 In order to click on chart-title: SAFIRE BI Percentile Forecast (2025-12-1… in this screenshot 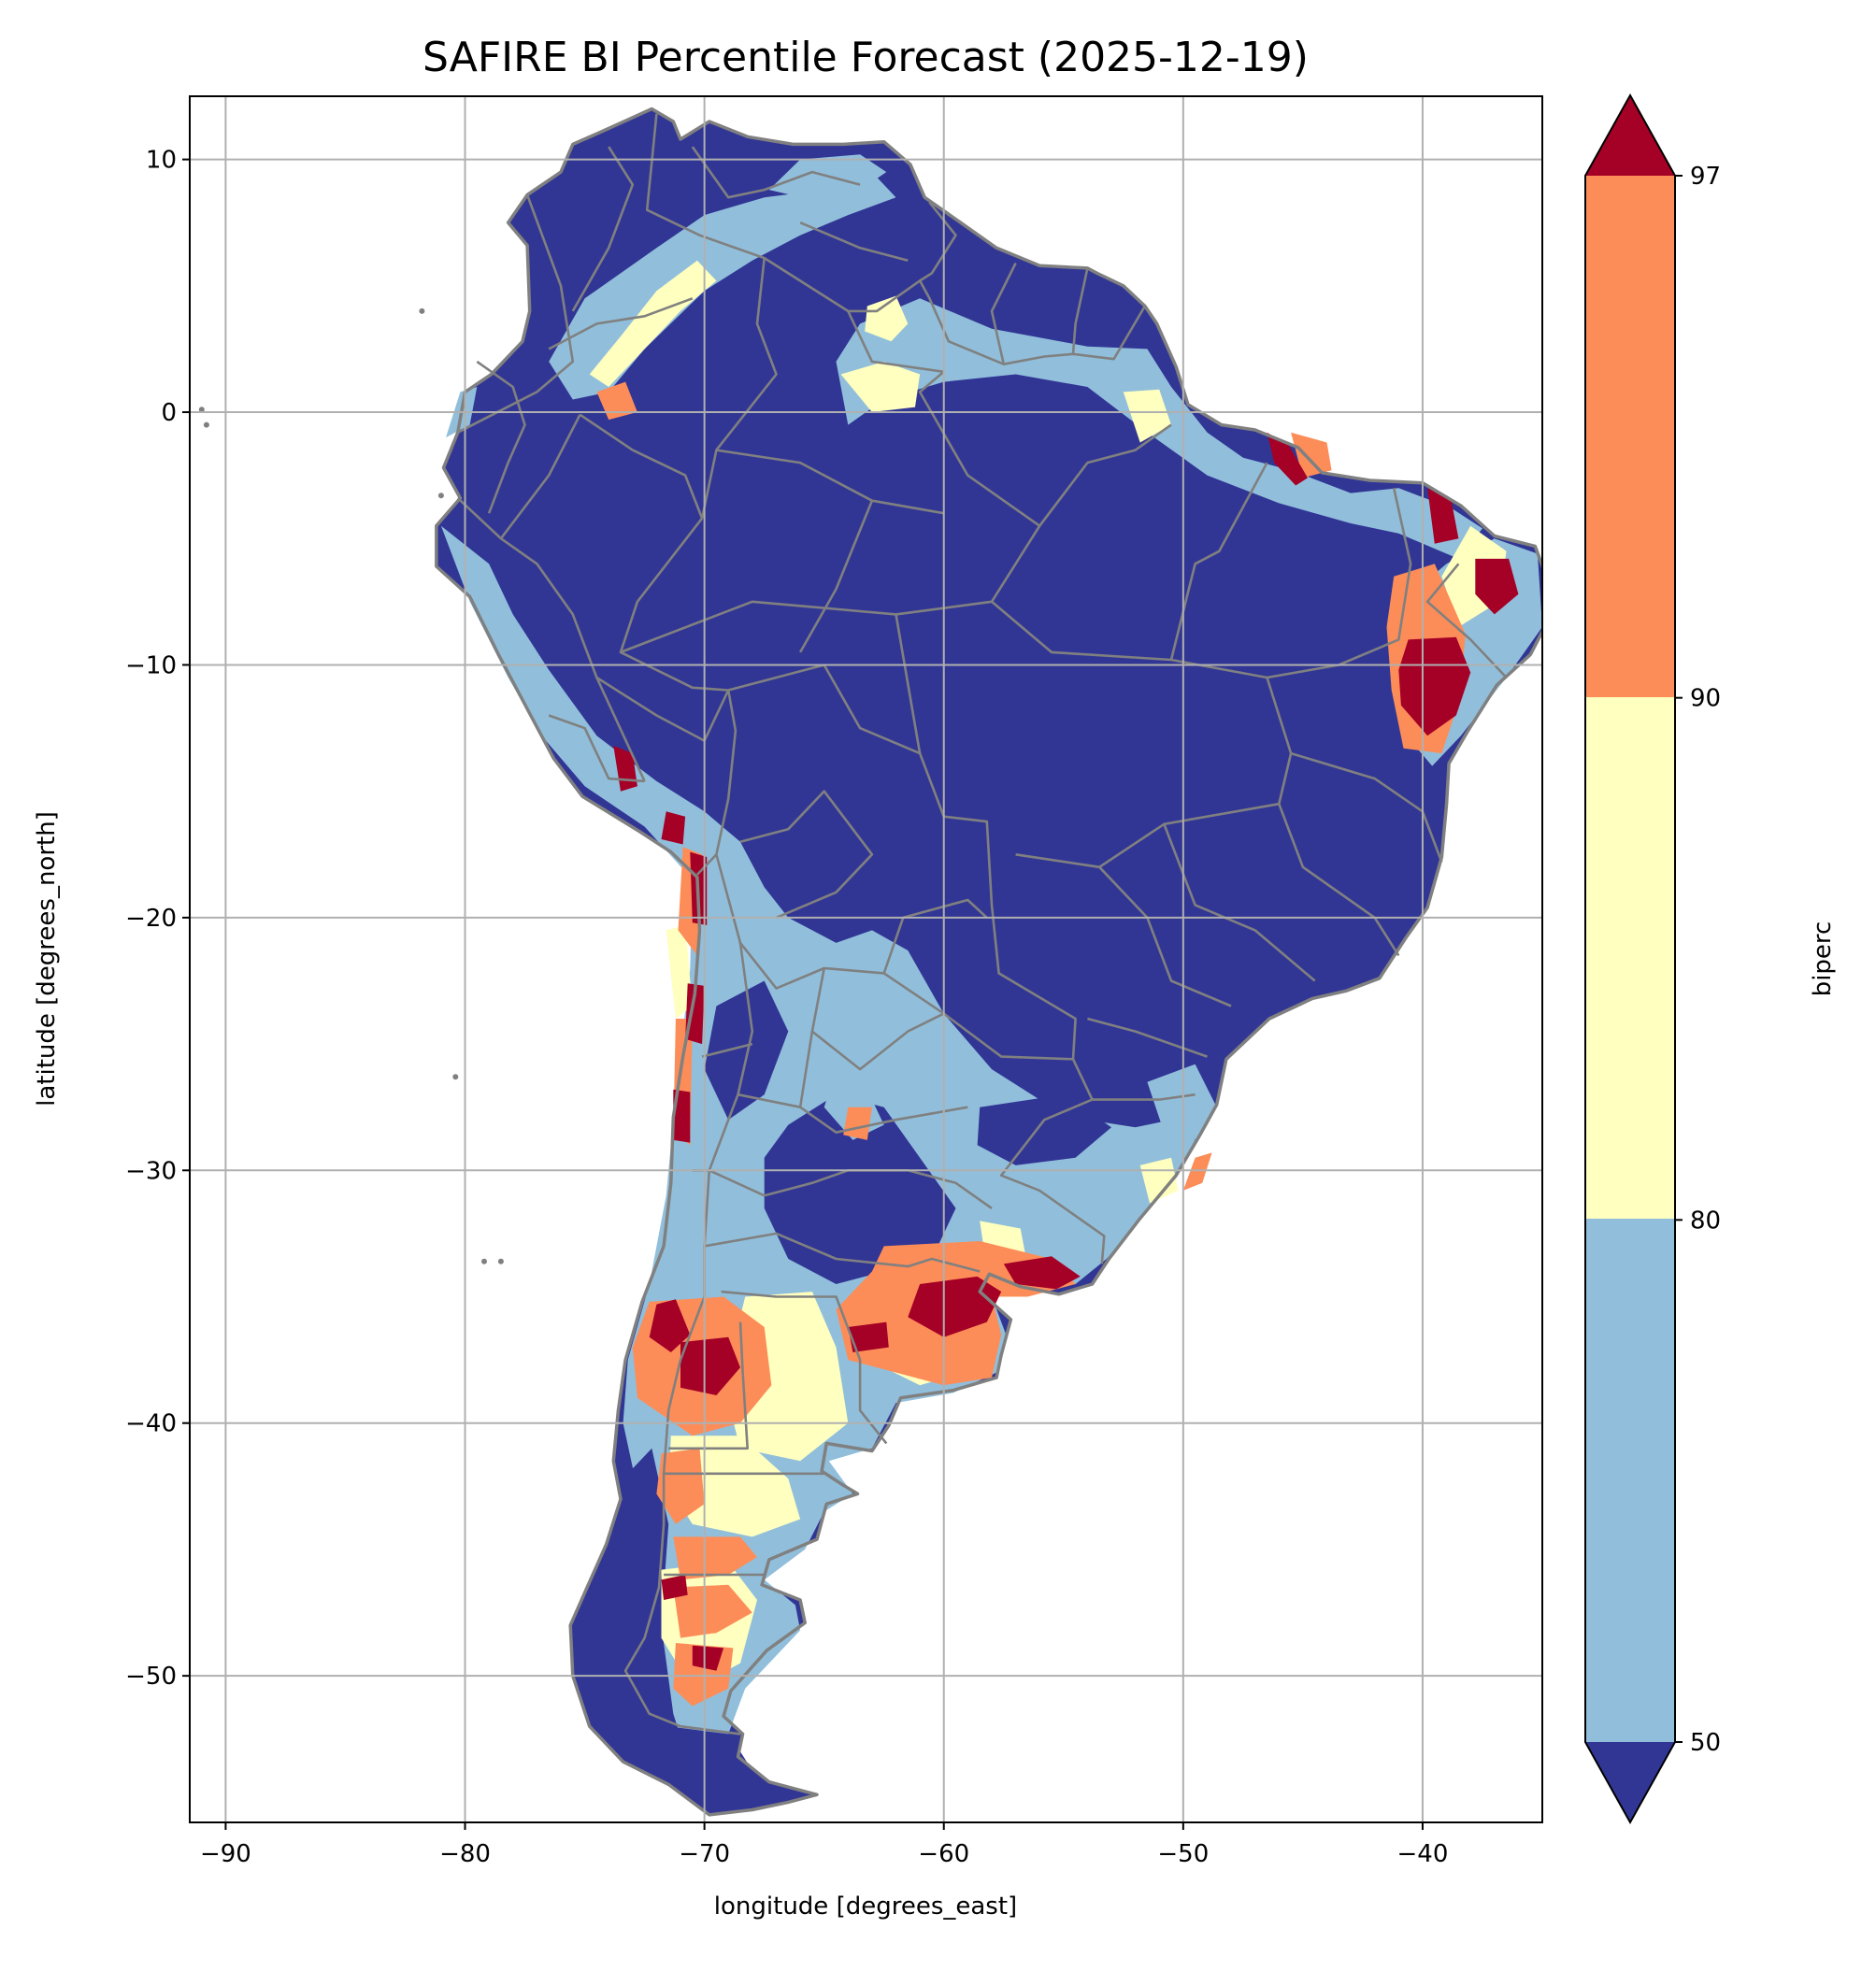, I will do `click(866, 58)`.